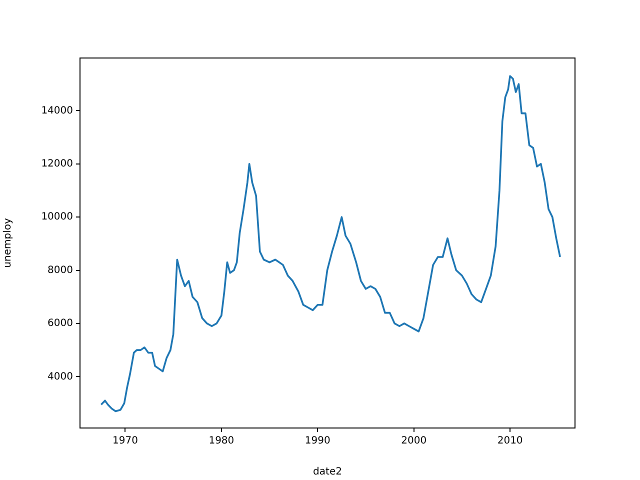  Describe the element at coordinates (60, 376) in the screenshot. I see `y-tick-label: 4000` at that location.